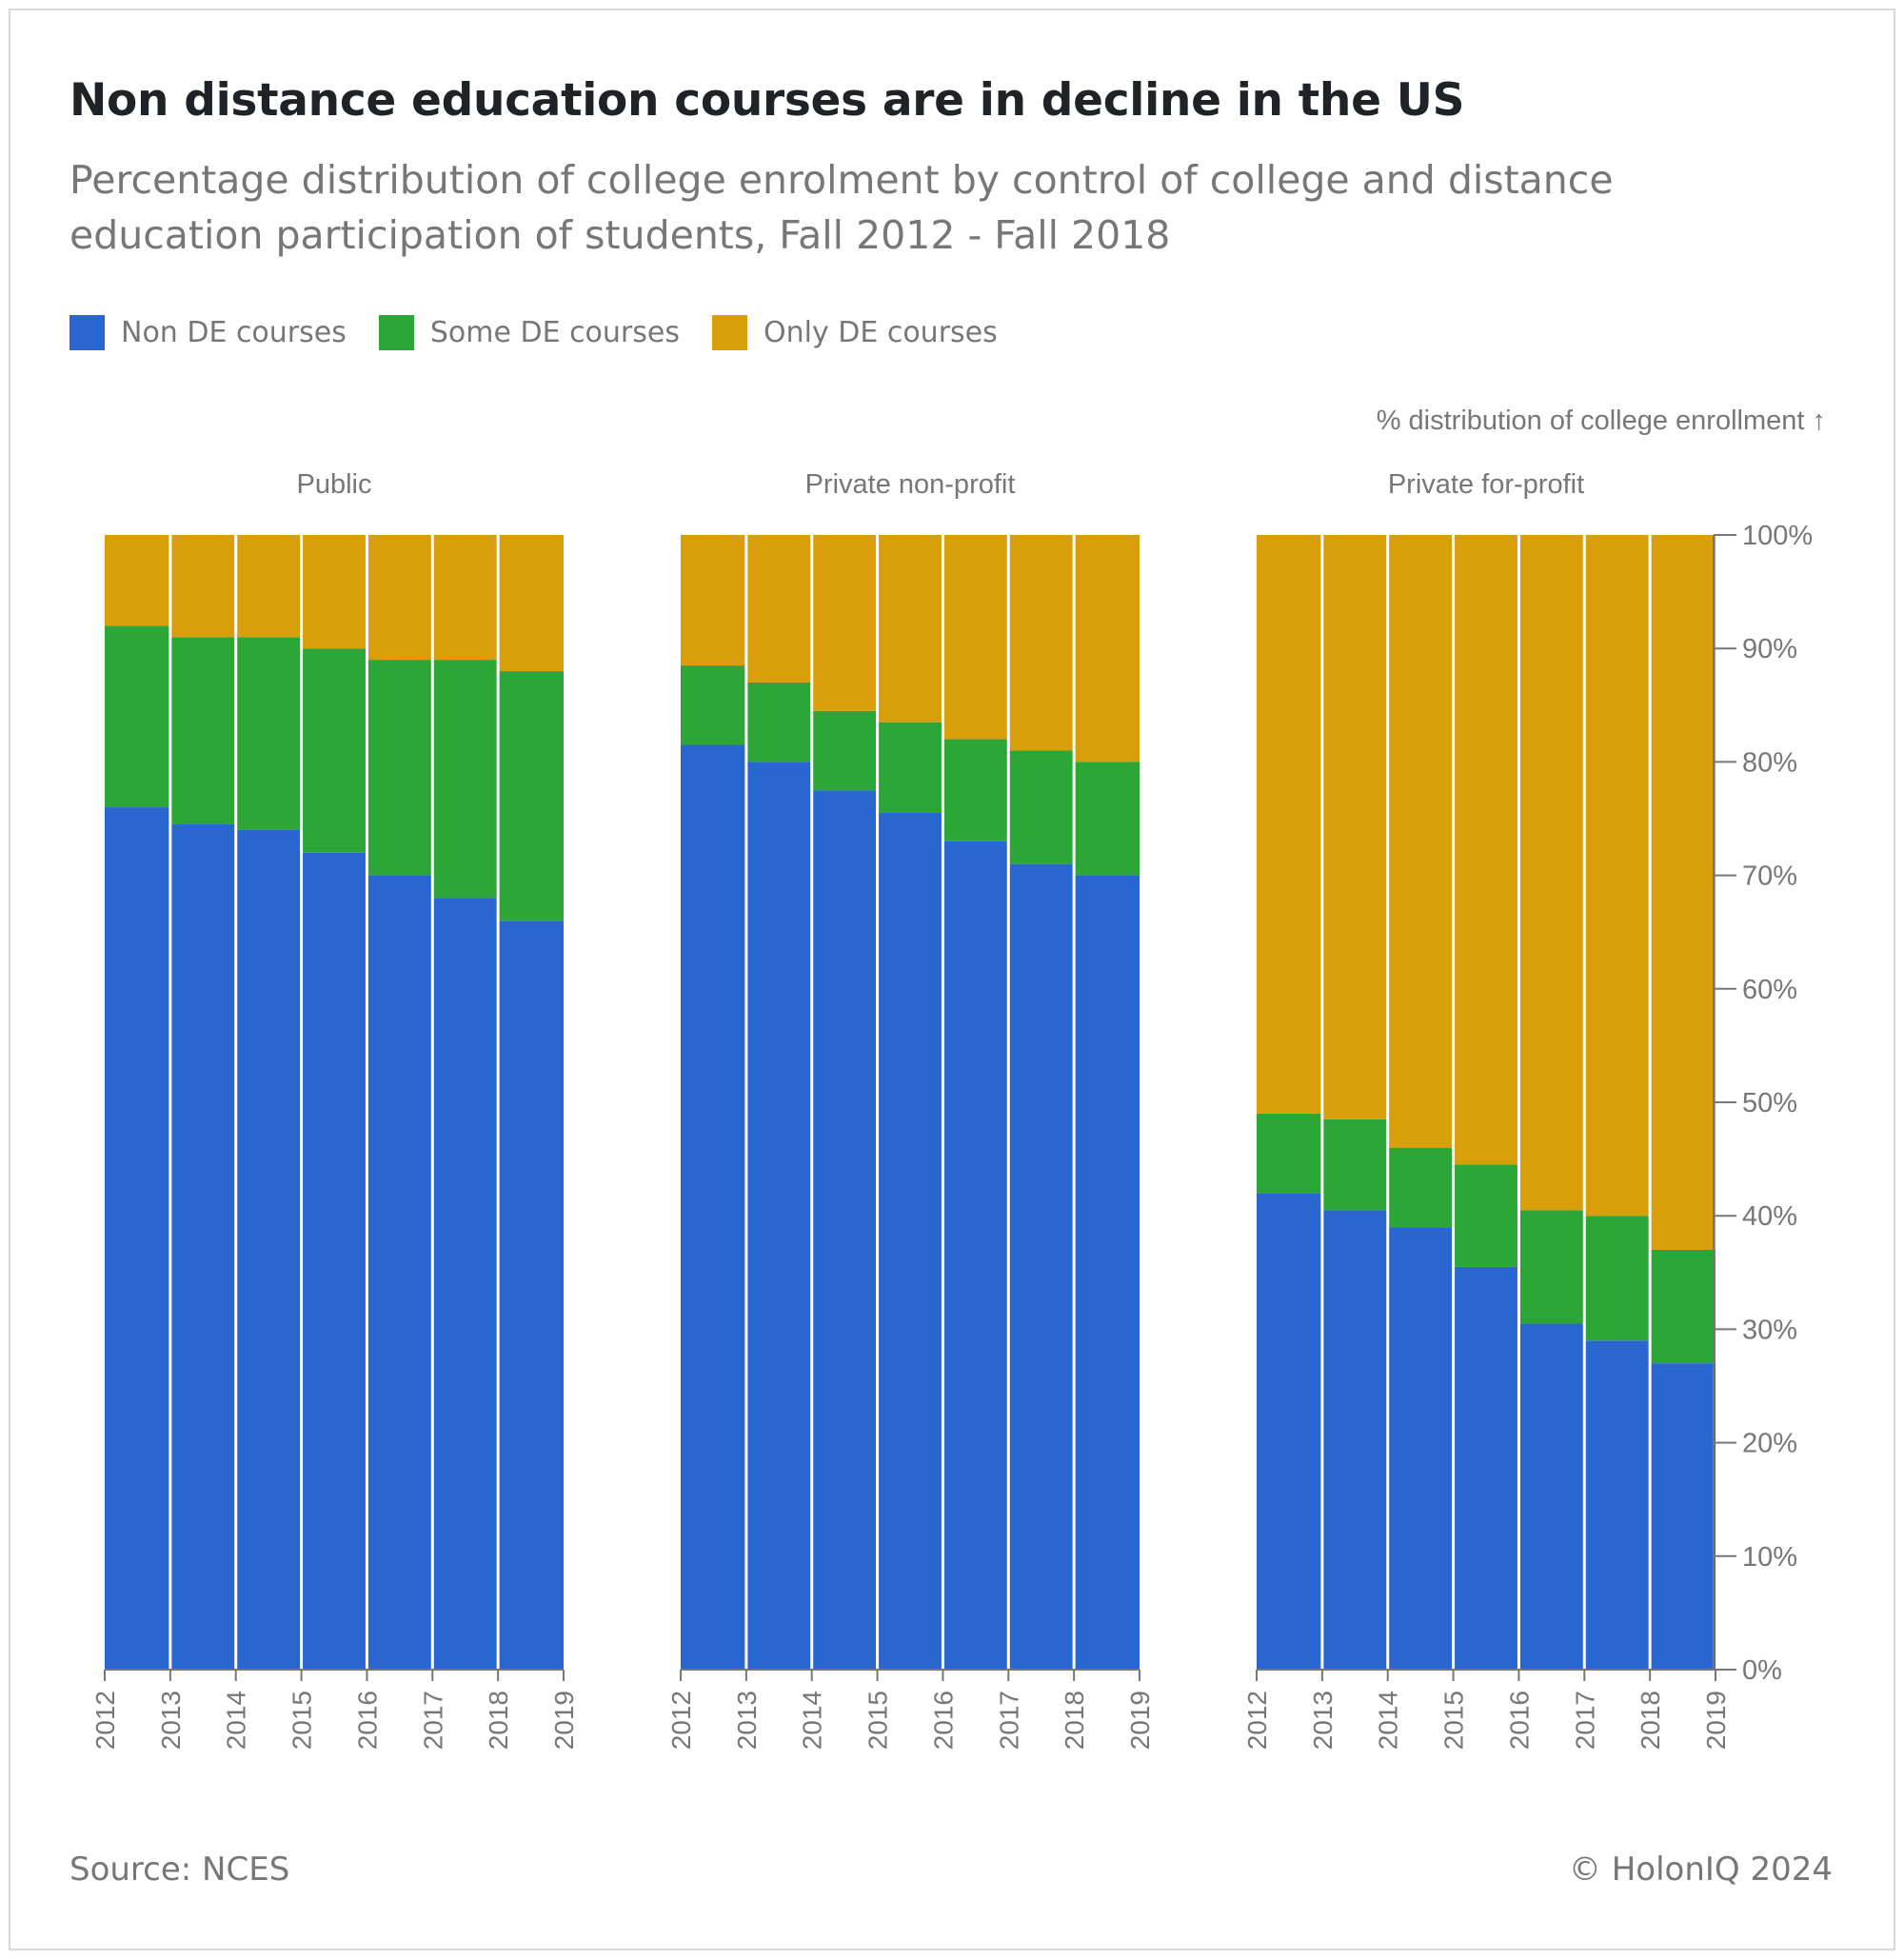  I want to click on legend-item-non-de: Non DE courses, so click(208, 332).